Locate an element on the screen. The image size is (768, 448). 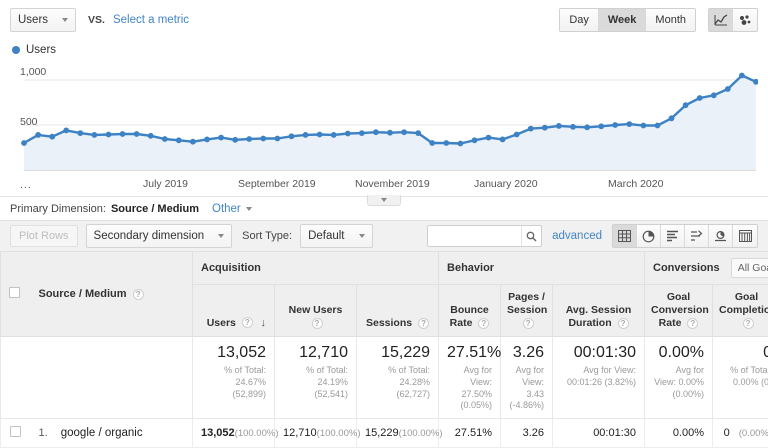
column-header-goal-conversion-rate: Goal Conversion Rate ? is located at coordinates (679, 311).